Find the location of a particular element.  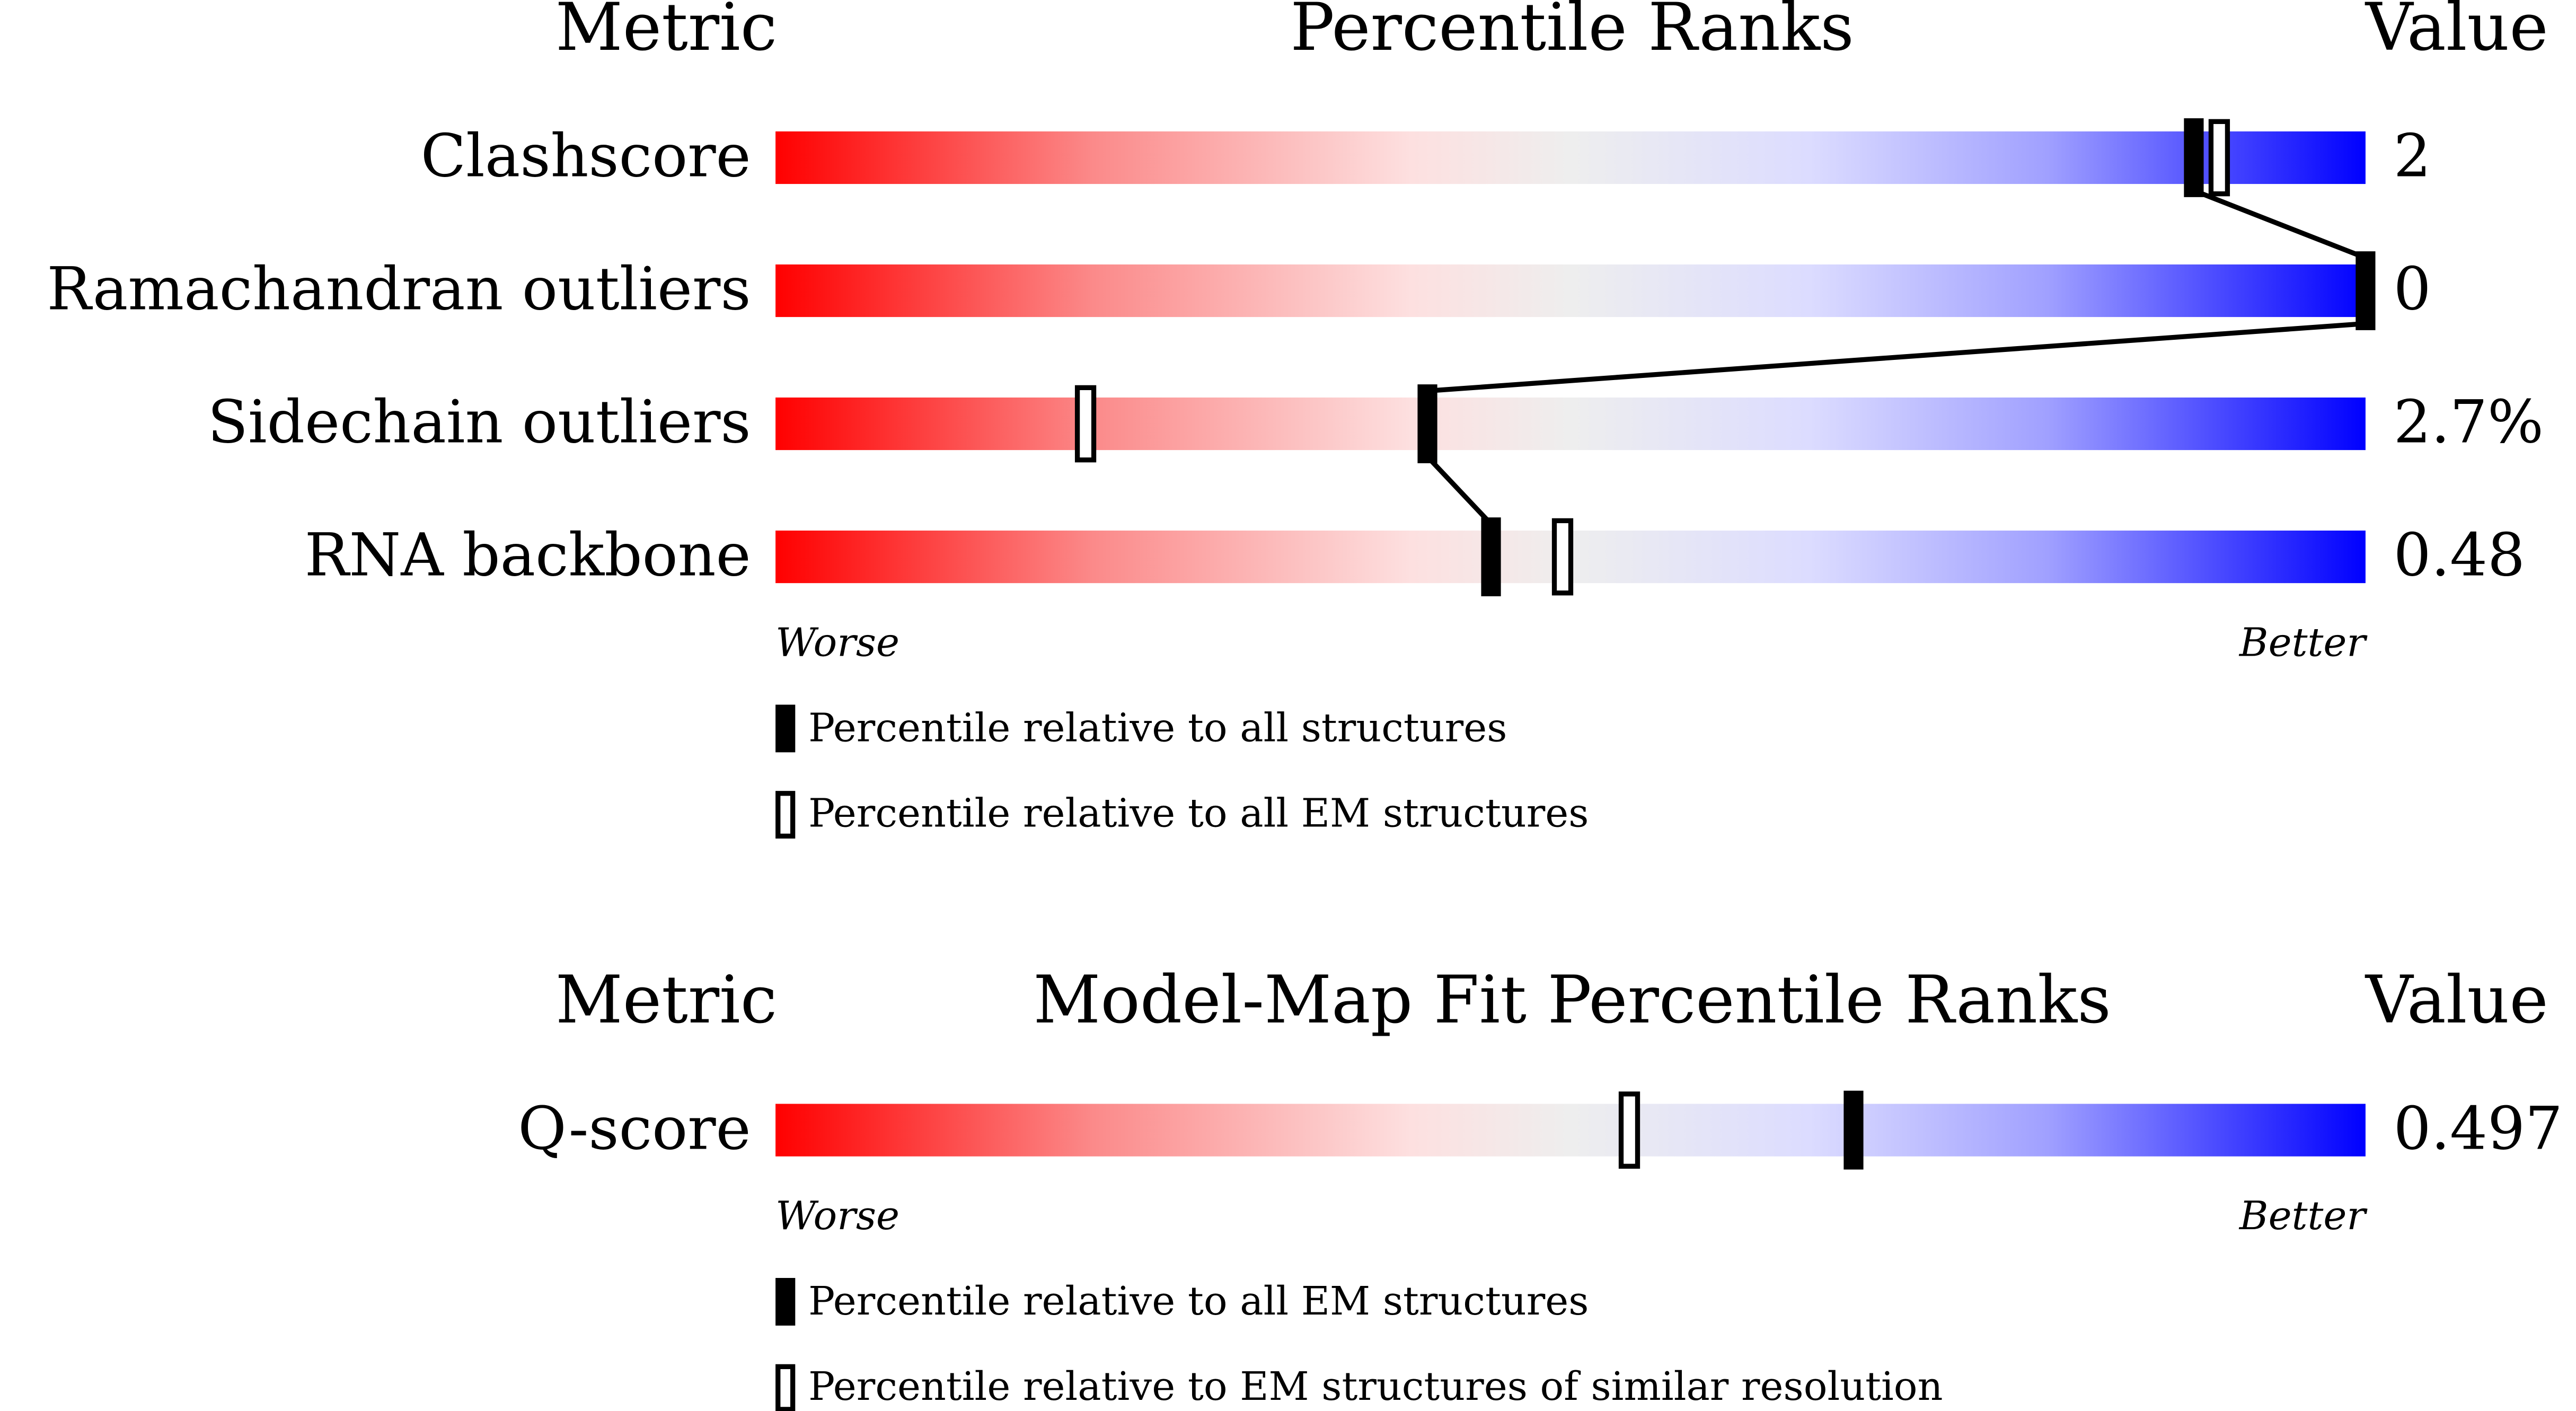

metric-value: 2.7% is located at coordinates (2469, 422).